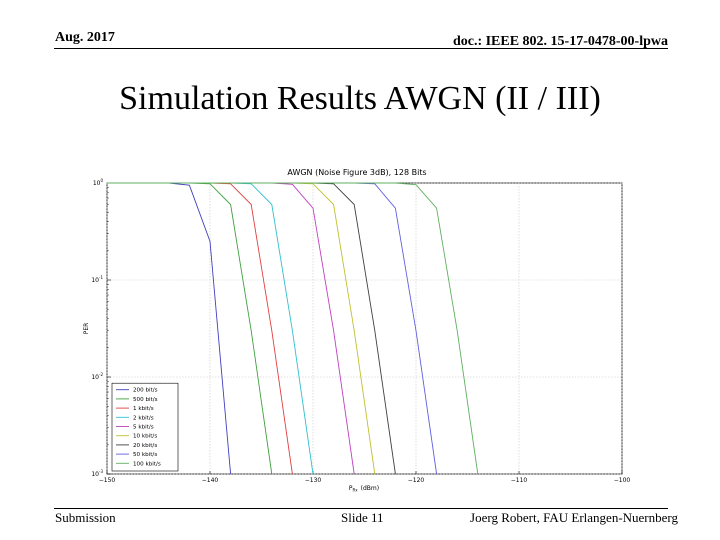 This screenshot has width=720, height=540. What do you see at coordinates (560, 41) in the screenshot?
I see `header-doc-id: doc.: IEEE 802. 15-17-0478-00-lpwa` at bounding box center [560, 41].